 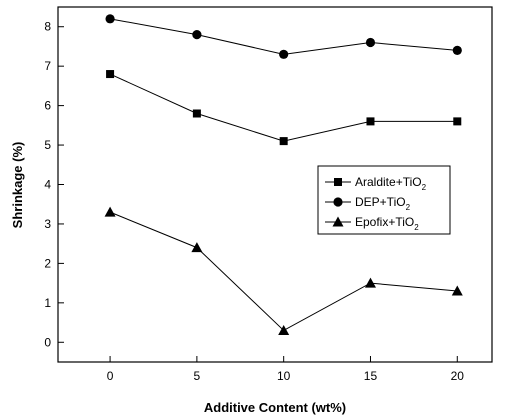 I want to click on legend-label: Epofix+TiO2, so click(x=387, y=223).